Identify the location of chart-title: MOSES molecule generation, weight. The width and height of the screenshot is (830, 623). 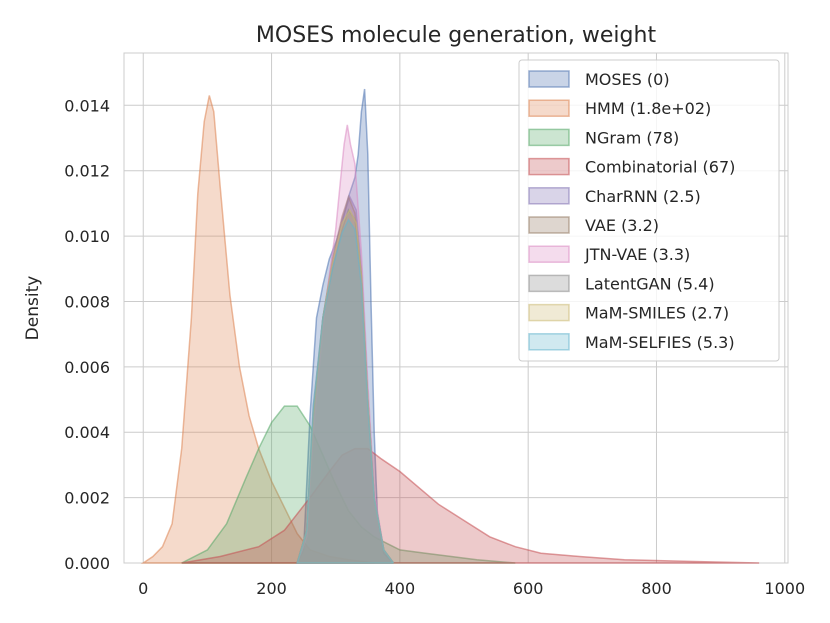
(456, 35).